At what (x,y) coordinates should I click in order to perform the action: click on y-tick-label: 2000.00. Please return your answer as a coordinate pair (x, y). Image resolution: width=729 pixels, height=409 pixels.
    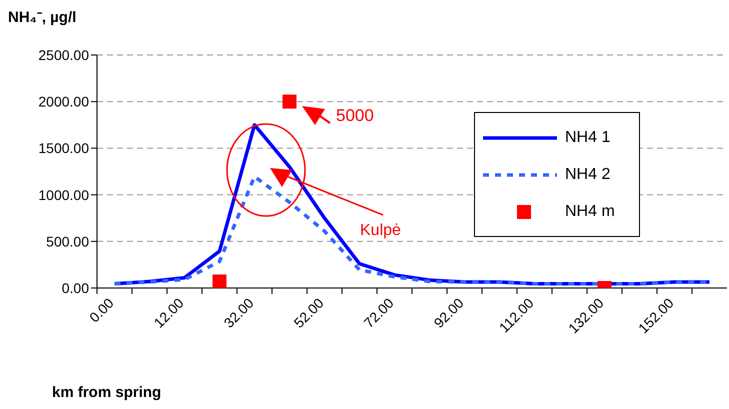
    Looking at the image, I should click on (64, 102).